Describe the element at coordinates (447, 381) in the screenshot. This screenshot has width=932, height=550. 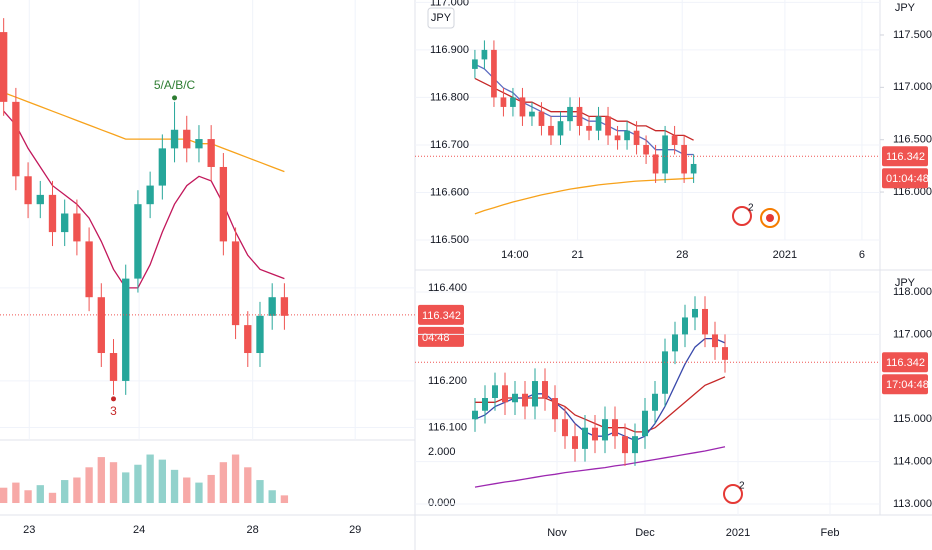
I see `y-tick-label: 116.200` at that location.